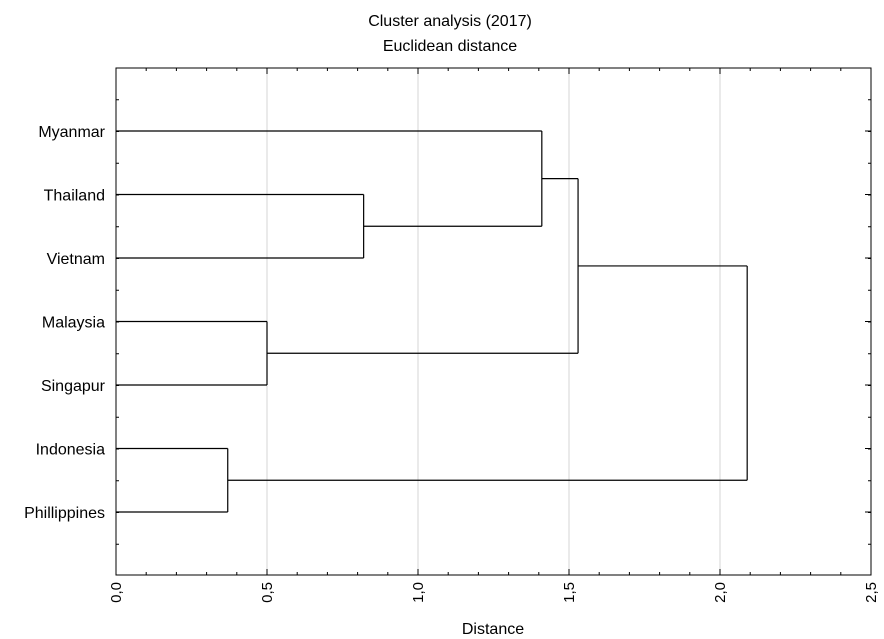 This screenshot has width=884, height=639. Describe the element at coordinates (450, 21) in the screenshot. I see `chart-title: Cluster analysis (2017)` at that location.